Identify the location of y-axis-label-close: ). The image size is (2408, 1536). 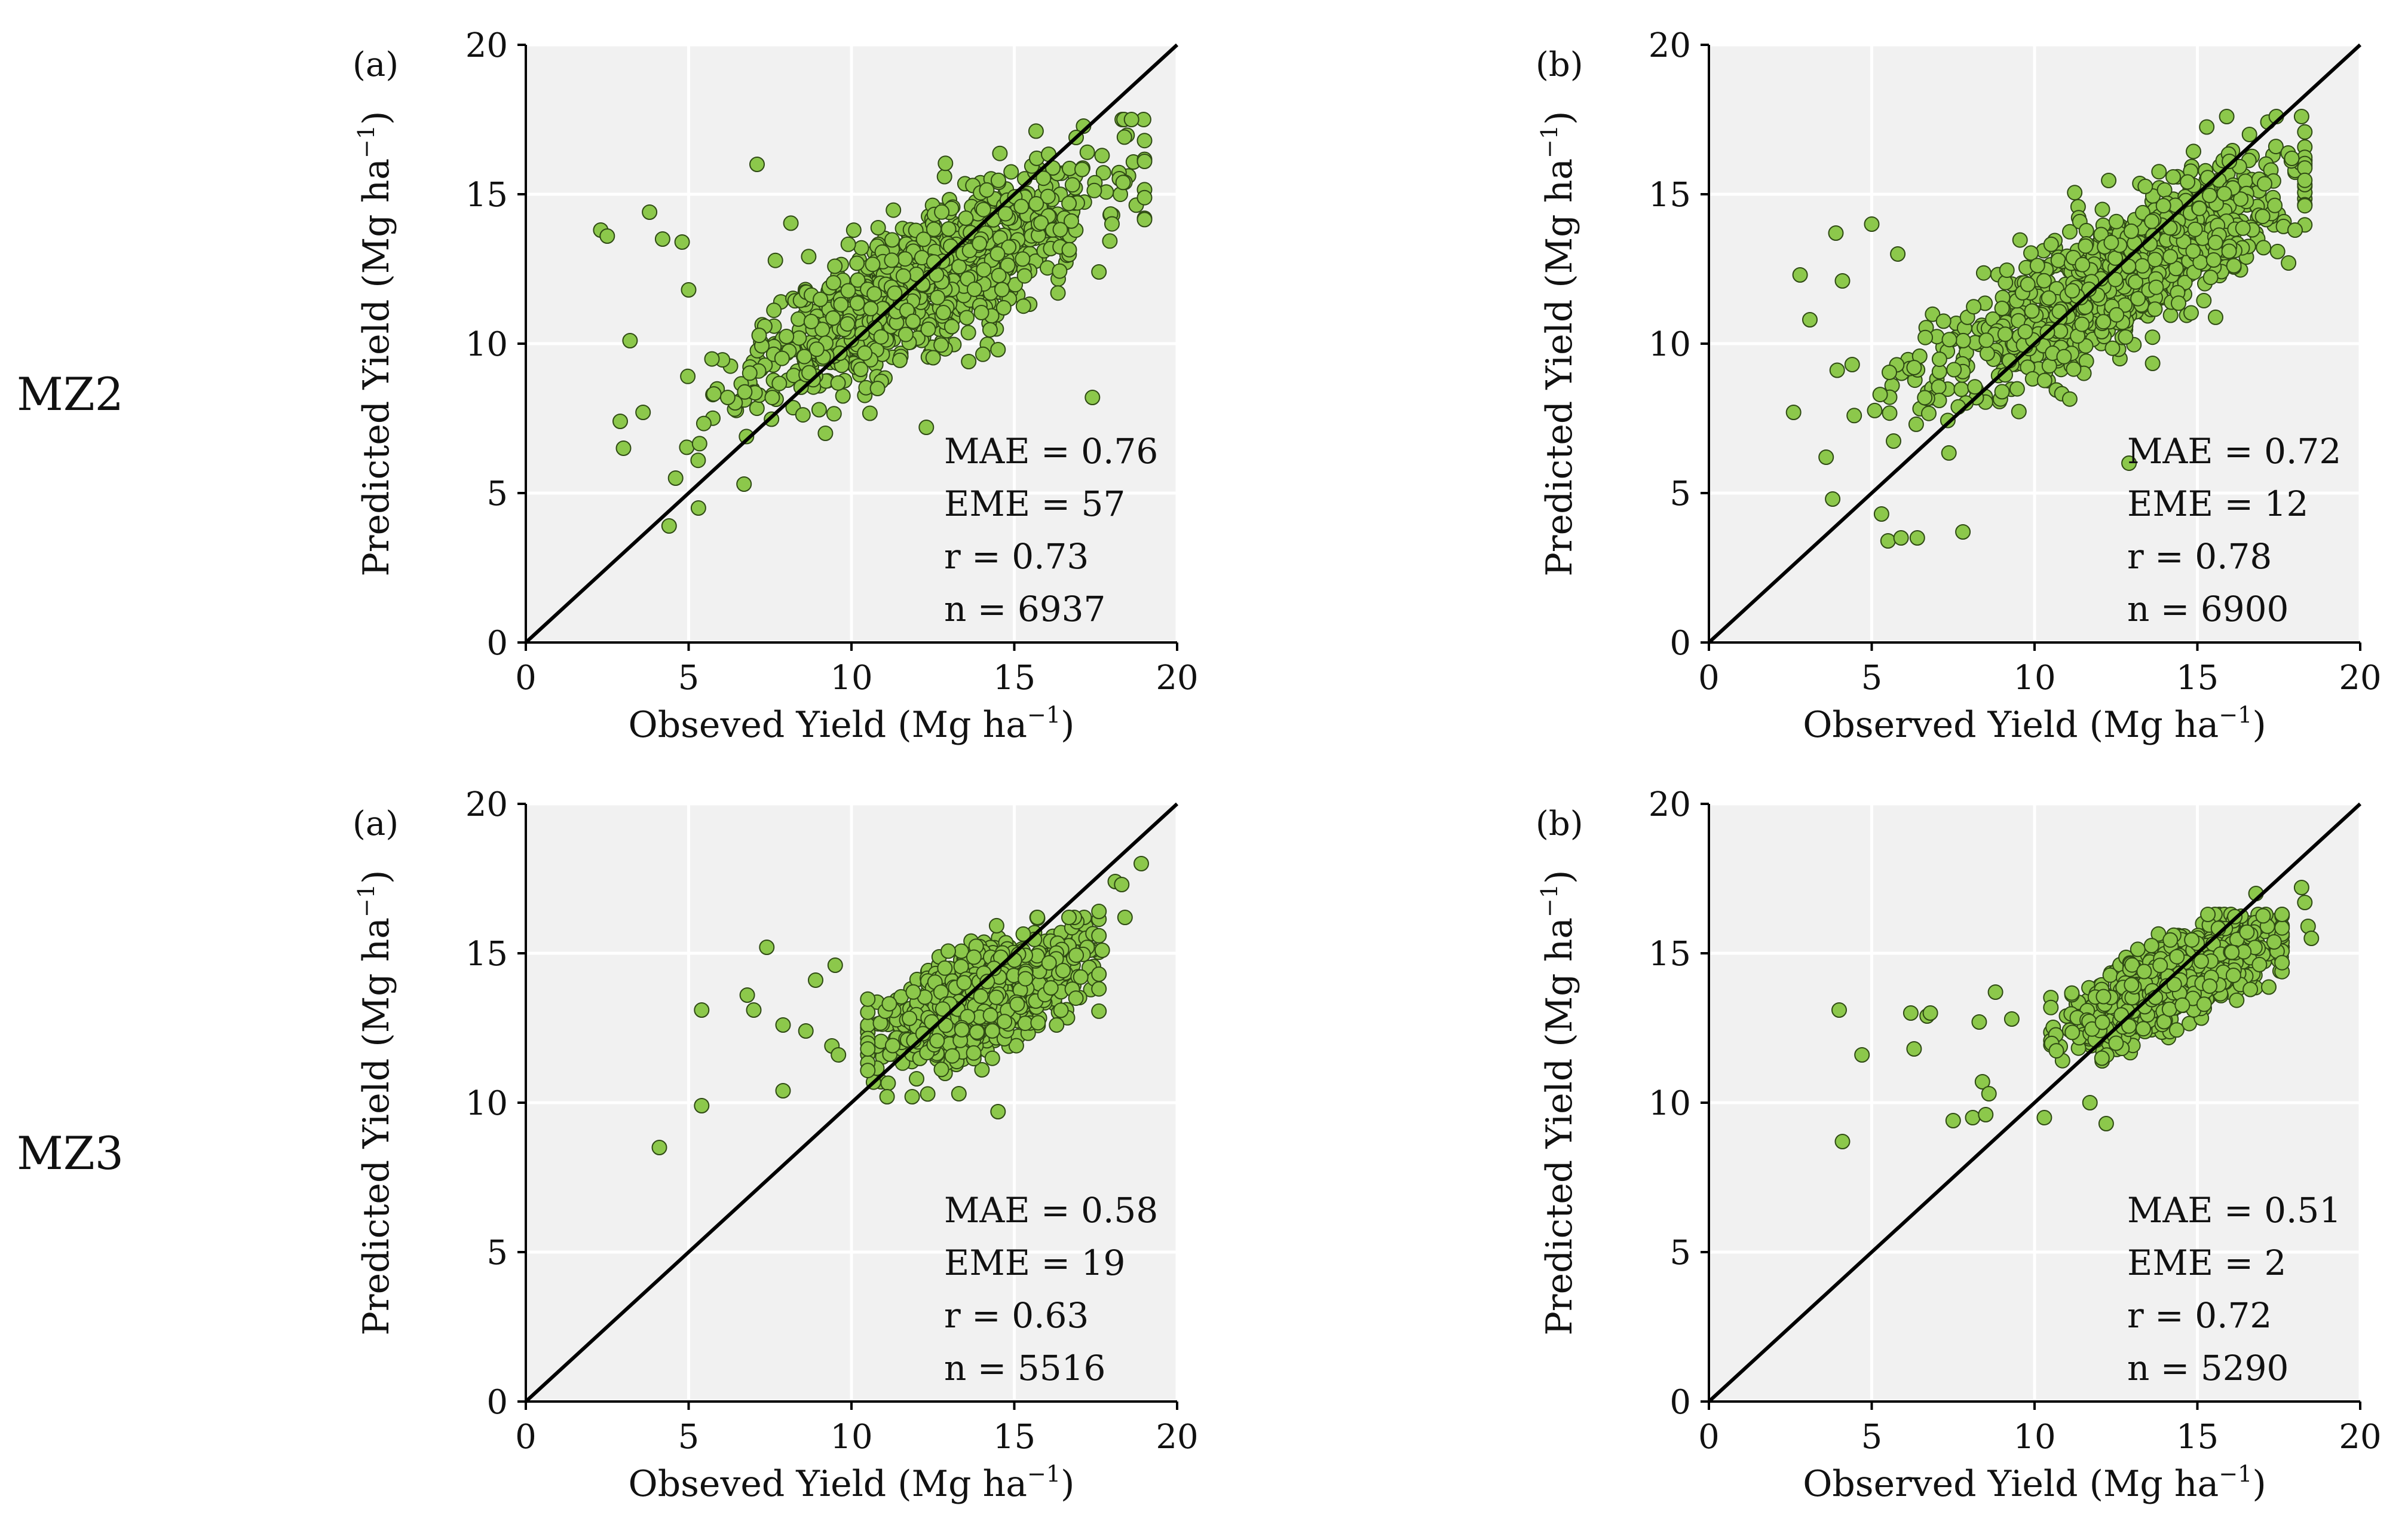
(1559, 118).